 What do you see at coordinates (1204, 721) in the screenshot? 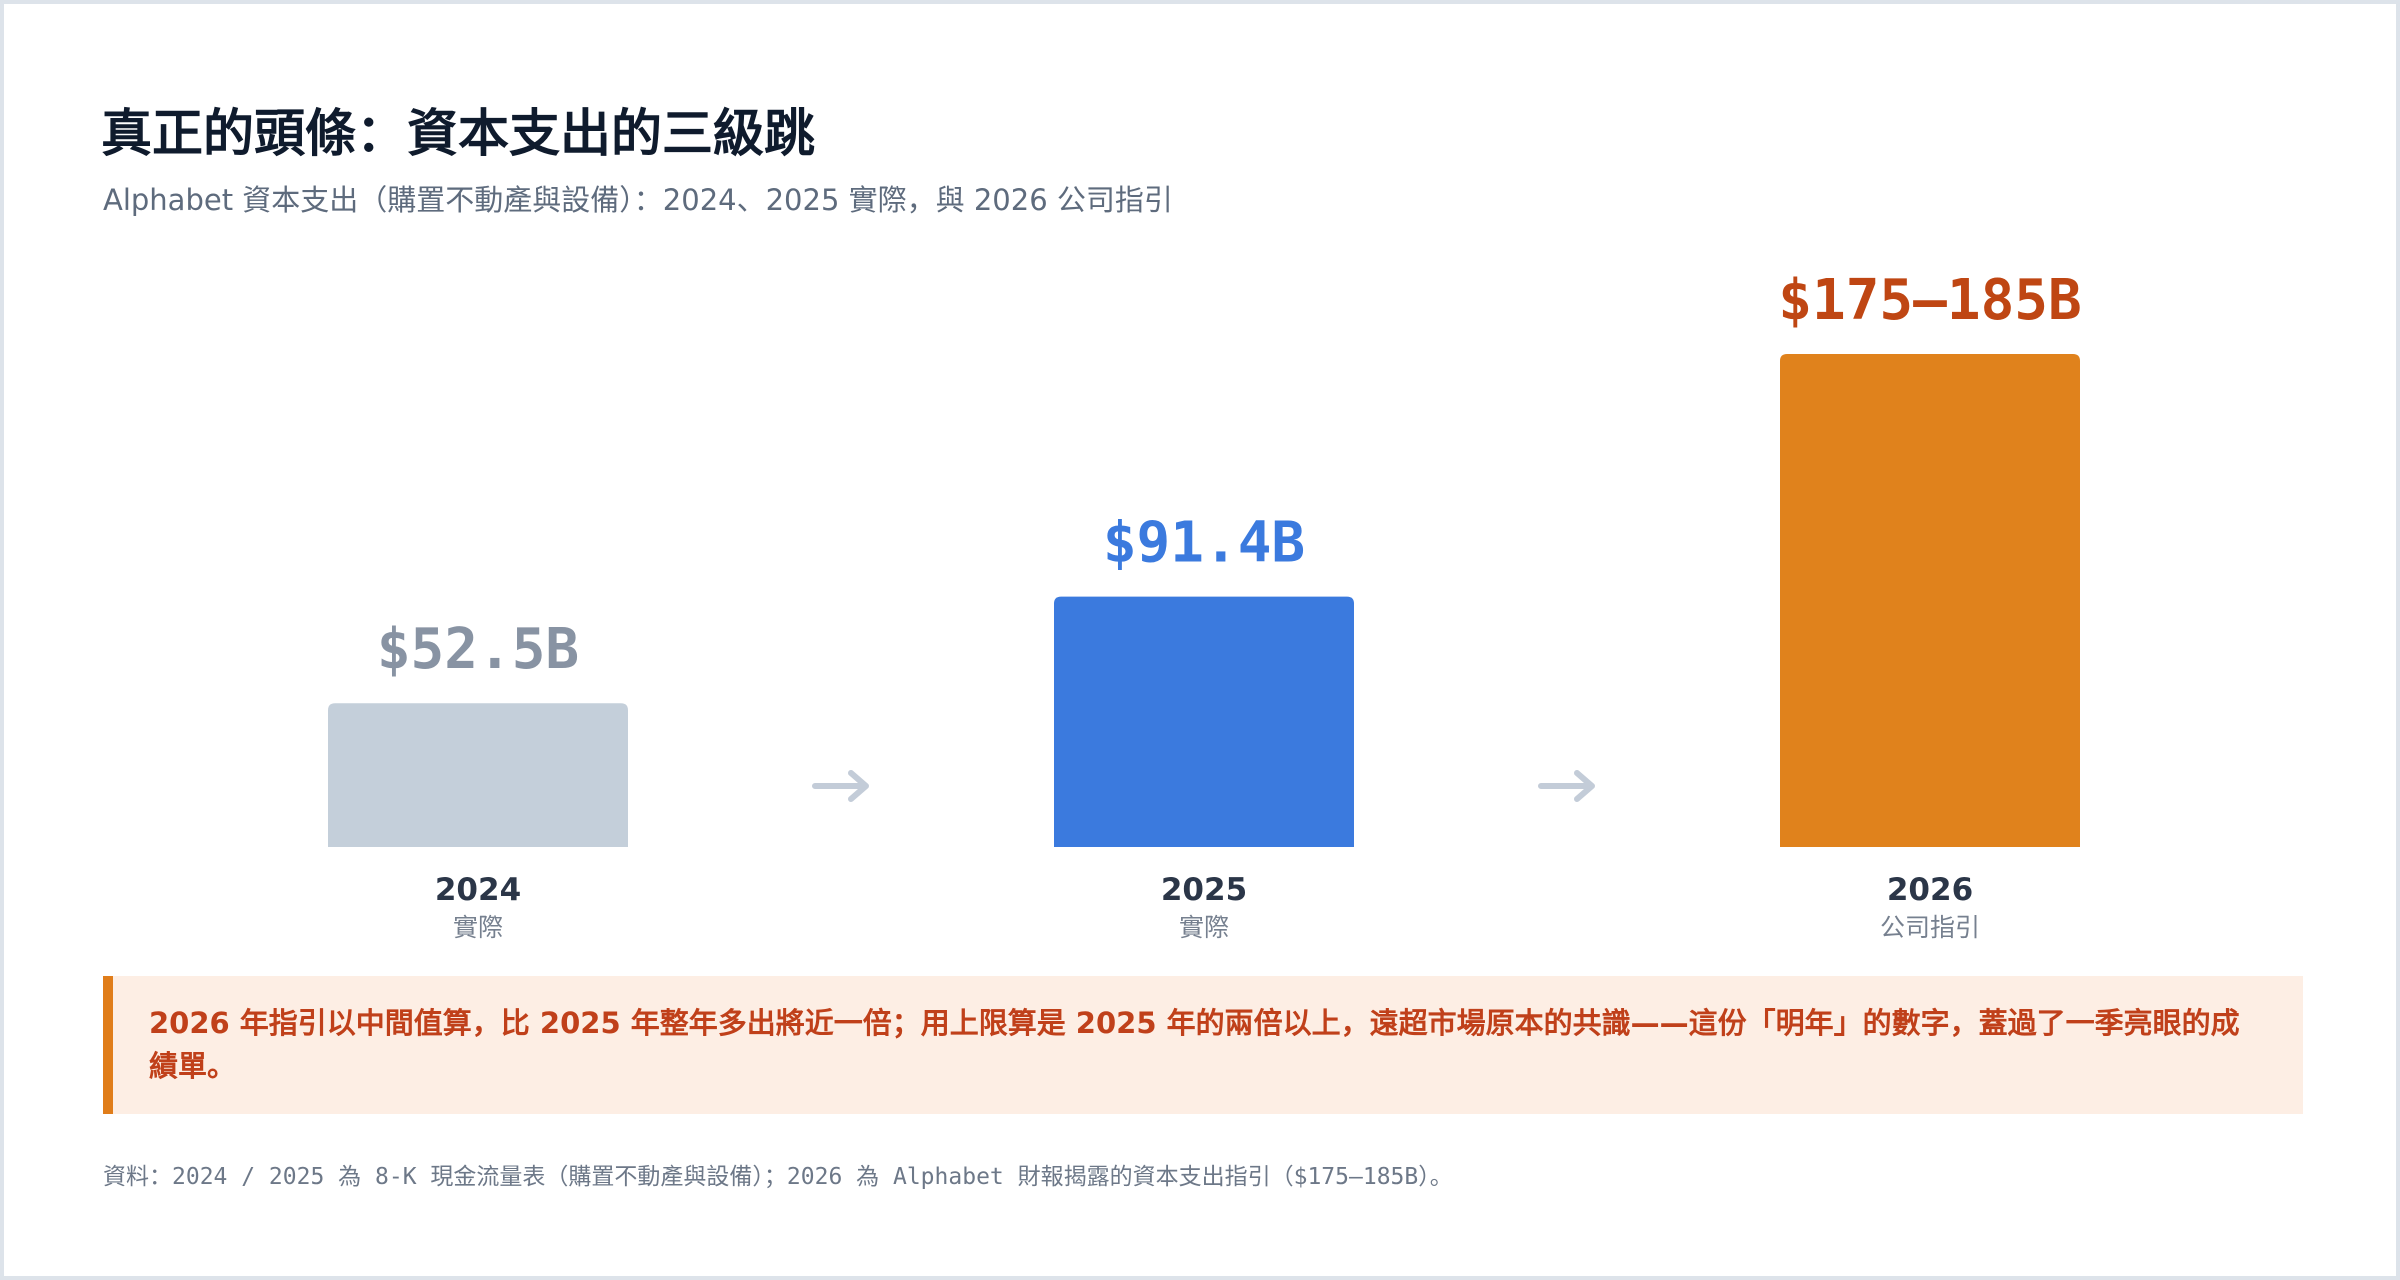
I see `bar-2025` at bounding box center [1204, 721].